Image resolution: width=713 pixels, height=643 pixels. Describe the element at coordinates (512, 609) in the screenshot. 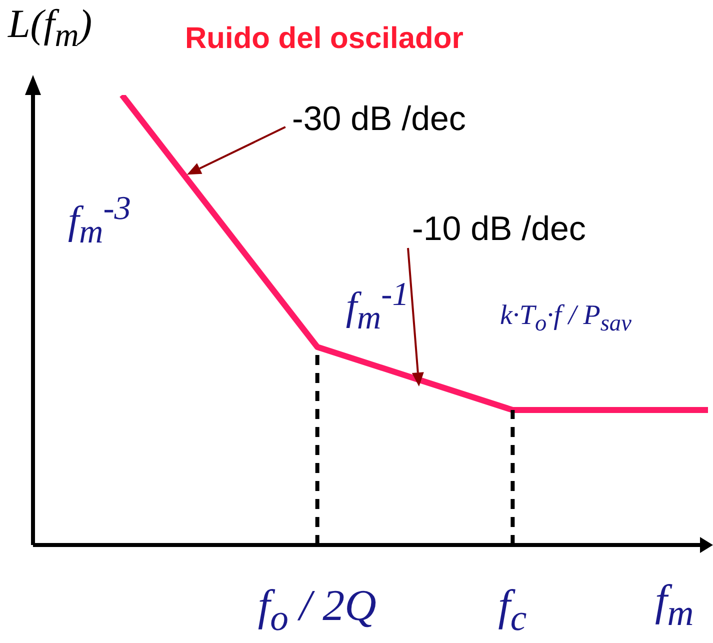

I see `x-tick-label: f$_{c}$` at that location.